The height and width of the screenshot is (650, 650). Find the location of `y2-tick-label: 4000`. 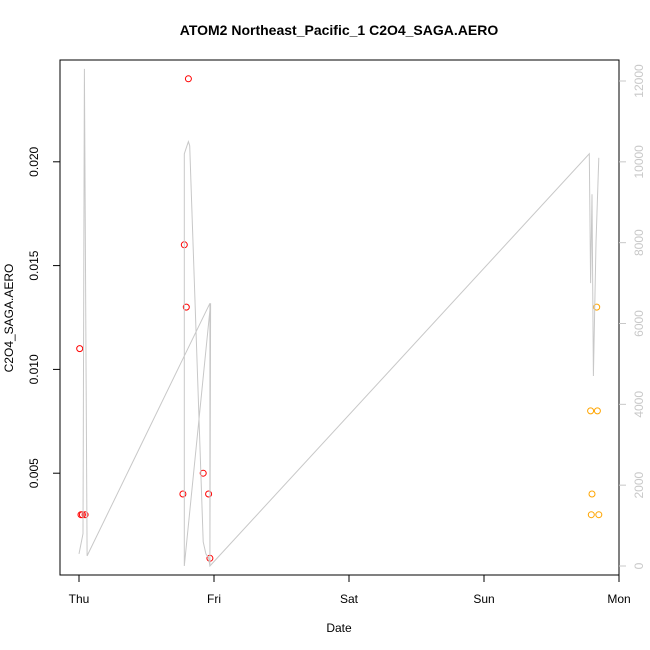

y2-tick-label: 4000 is located at coordinates (639, 404).